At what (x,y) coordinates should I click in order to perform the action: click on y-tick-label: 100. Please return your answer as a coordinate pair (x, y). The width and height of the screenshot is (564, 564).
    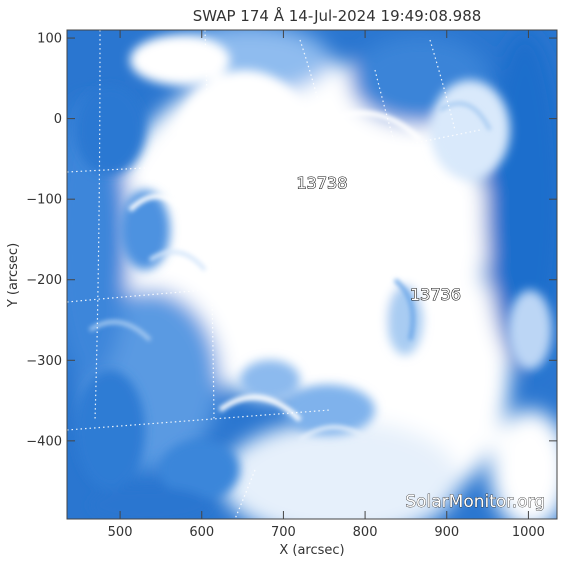
    Looking at the image, I should click on (49, 39).